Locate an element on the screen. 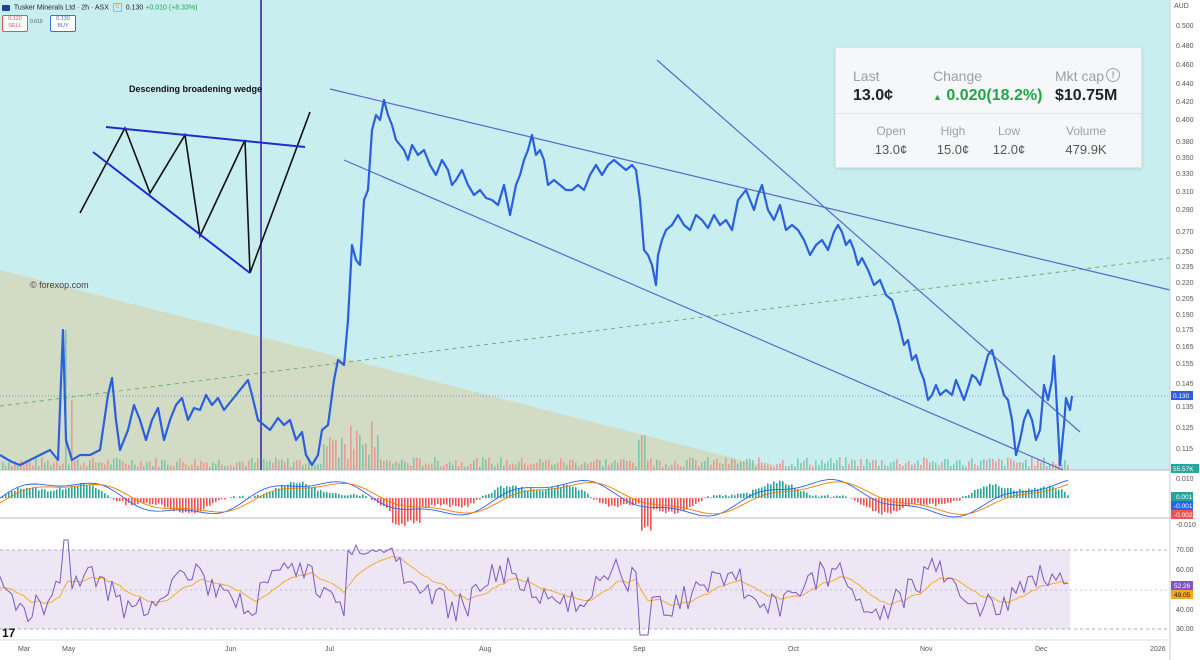 The height and width of the screenshot is (660, 1200). volume-tag is located at coordinates (1185, 468).